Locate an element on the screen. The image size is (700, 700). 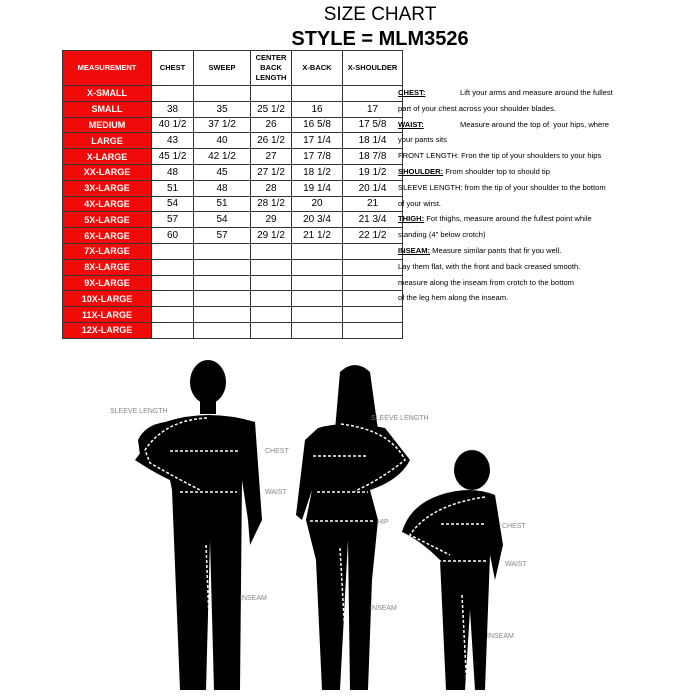
child-waist-label: WAIST is located at coordinates (516, 564).